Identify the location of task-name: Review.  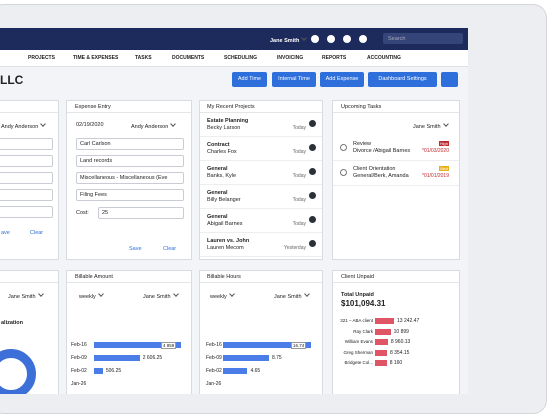
(362, 144).